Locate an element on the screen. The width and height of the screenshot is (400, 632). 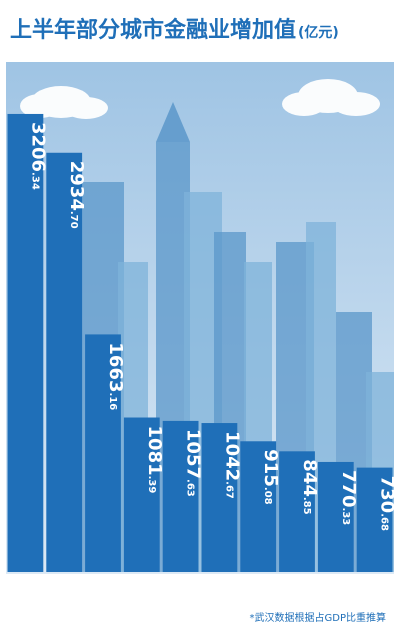
bar-value-label: 1081.39 is located at coordinates (154, 460).